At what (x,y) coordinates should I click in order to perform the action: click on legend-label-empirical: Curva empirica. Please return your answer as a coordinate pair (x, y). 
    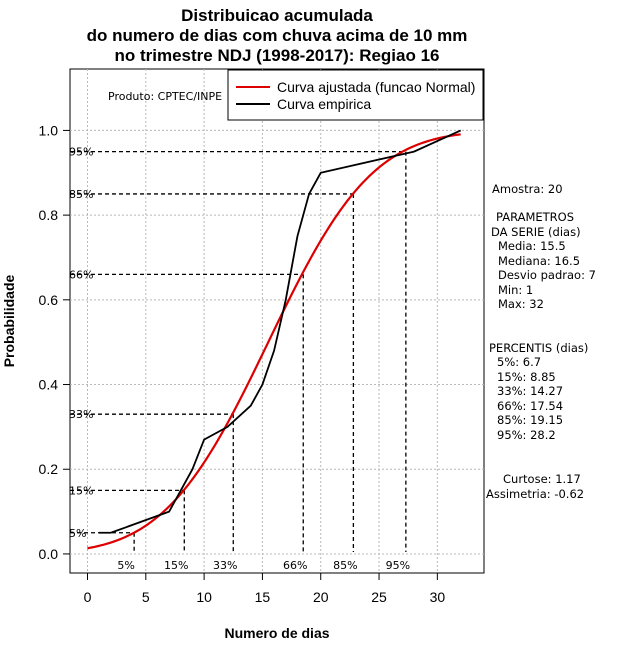
    Looking at the image, I should click on (324, 104).